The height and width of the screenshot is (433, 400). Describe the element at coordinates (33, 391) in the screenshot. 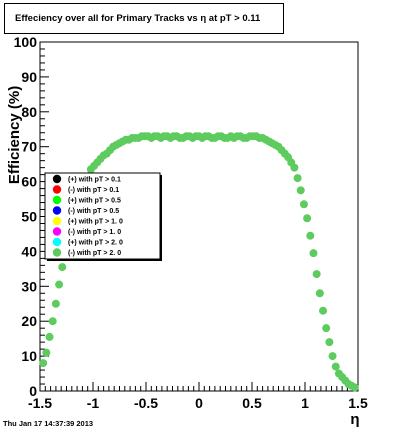

I see `y-tick-label: 0` at that location.